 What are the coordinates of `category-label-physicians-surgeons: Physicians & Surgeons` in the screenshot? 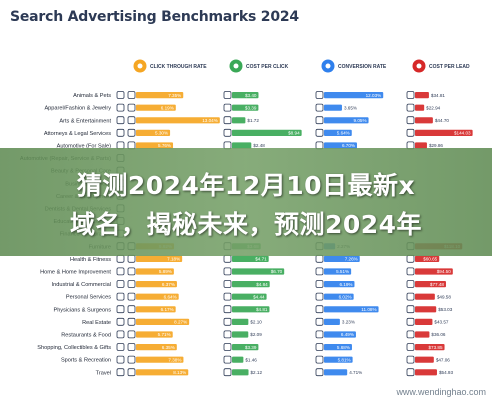 It's located at (82, 310).